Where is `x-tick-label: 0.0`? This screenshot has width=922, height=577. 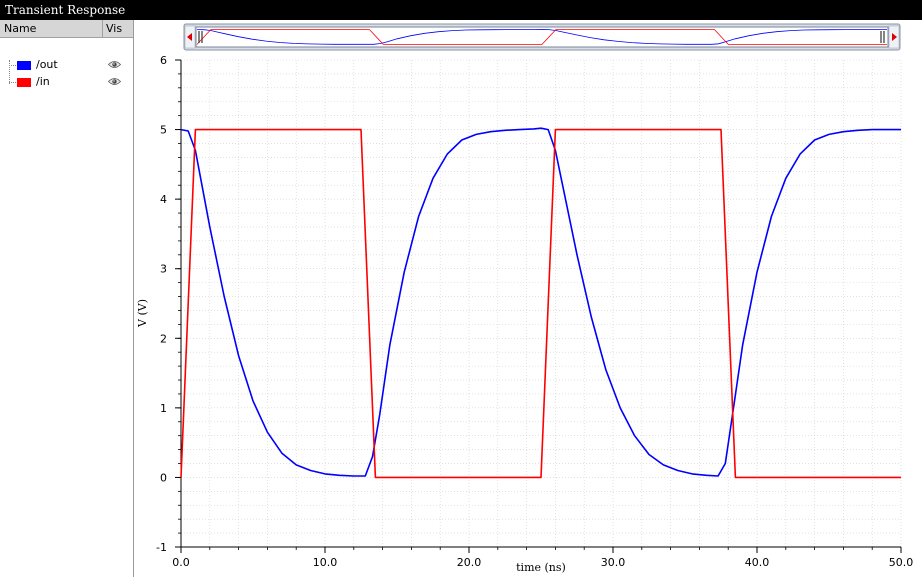
x-tick-label: 0.0 is located at coordinates (181, 562).